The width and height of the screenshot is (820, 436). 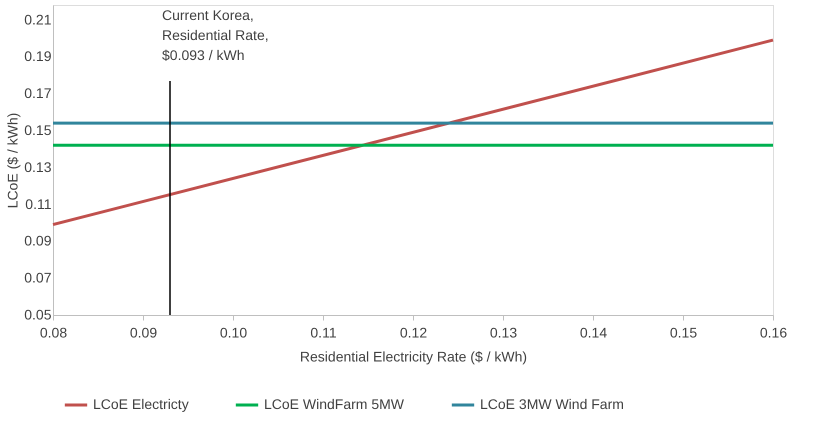 What do you see at coordinates (504, 332) in the screenshot?
I see `x-tick-label: 0.13` at bounding box center [504, 332].